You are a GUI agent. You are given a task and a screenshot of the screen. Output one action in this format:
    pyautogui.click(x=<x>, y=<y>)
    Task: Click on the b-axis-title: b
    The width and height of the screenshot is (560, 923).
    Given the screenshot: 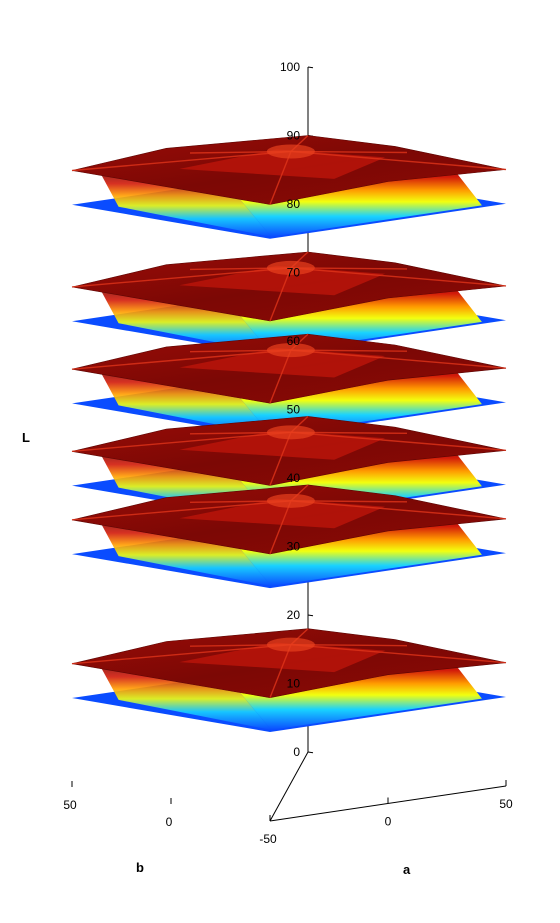 What is the action you would take?
    pyautogui.click(x=140, y=867)
    